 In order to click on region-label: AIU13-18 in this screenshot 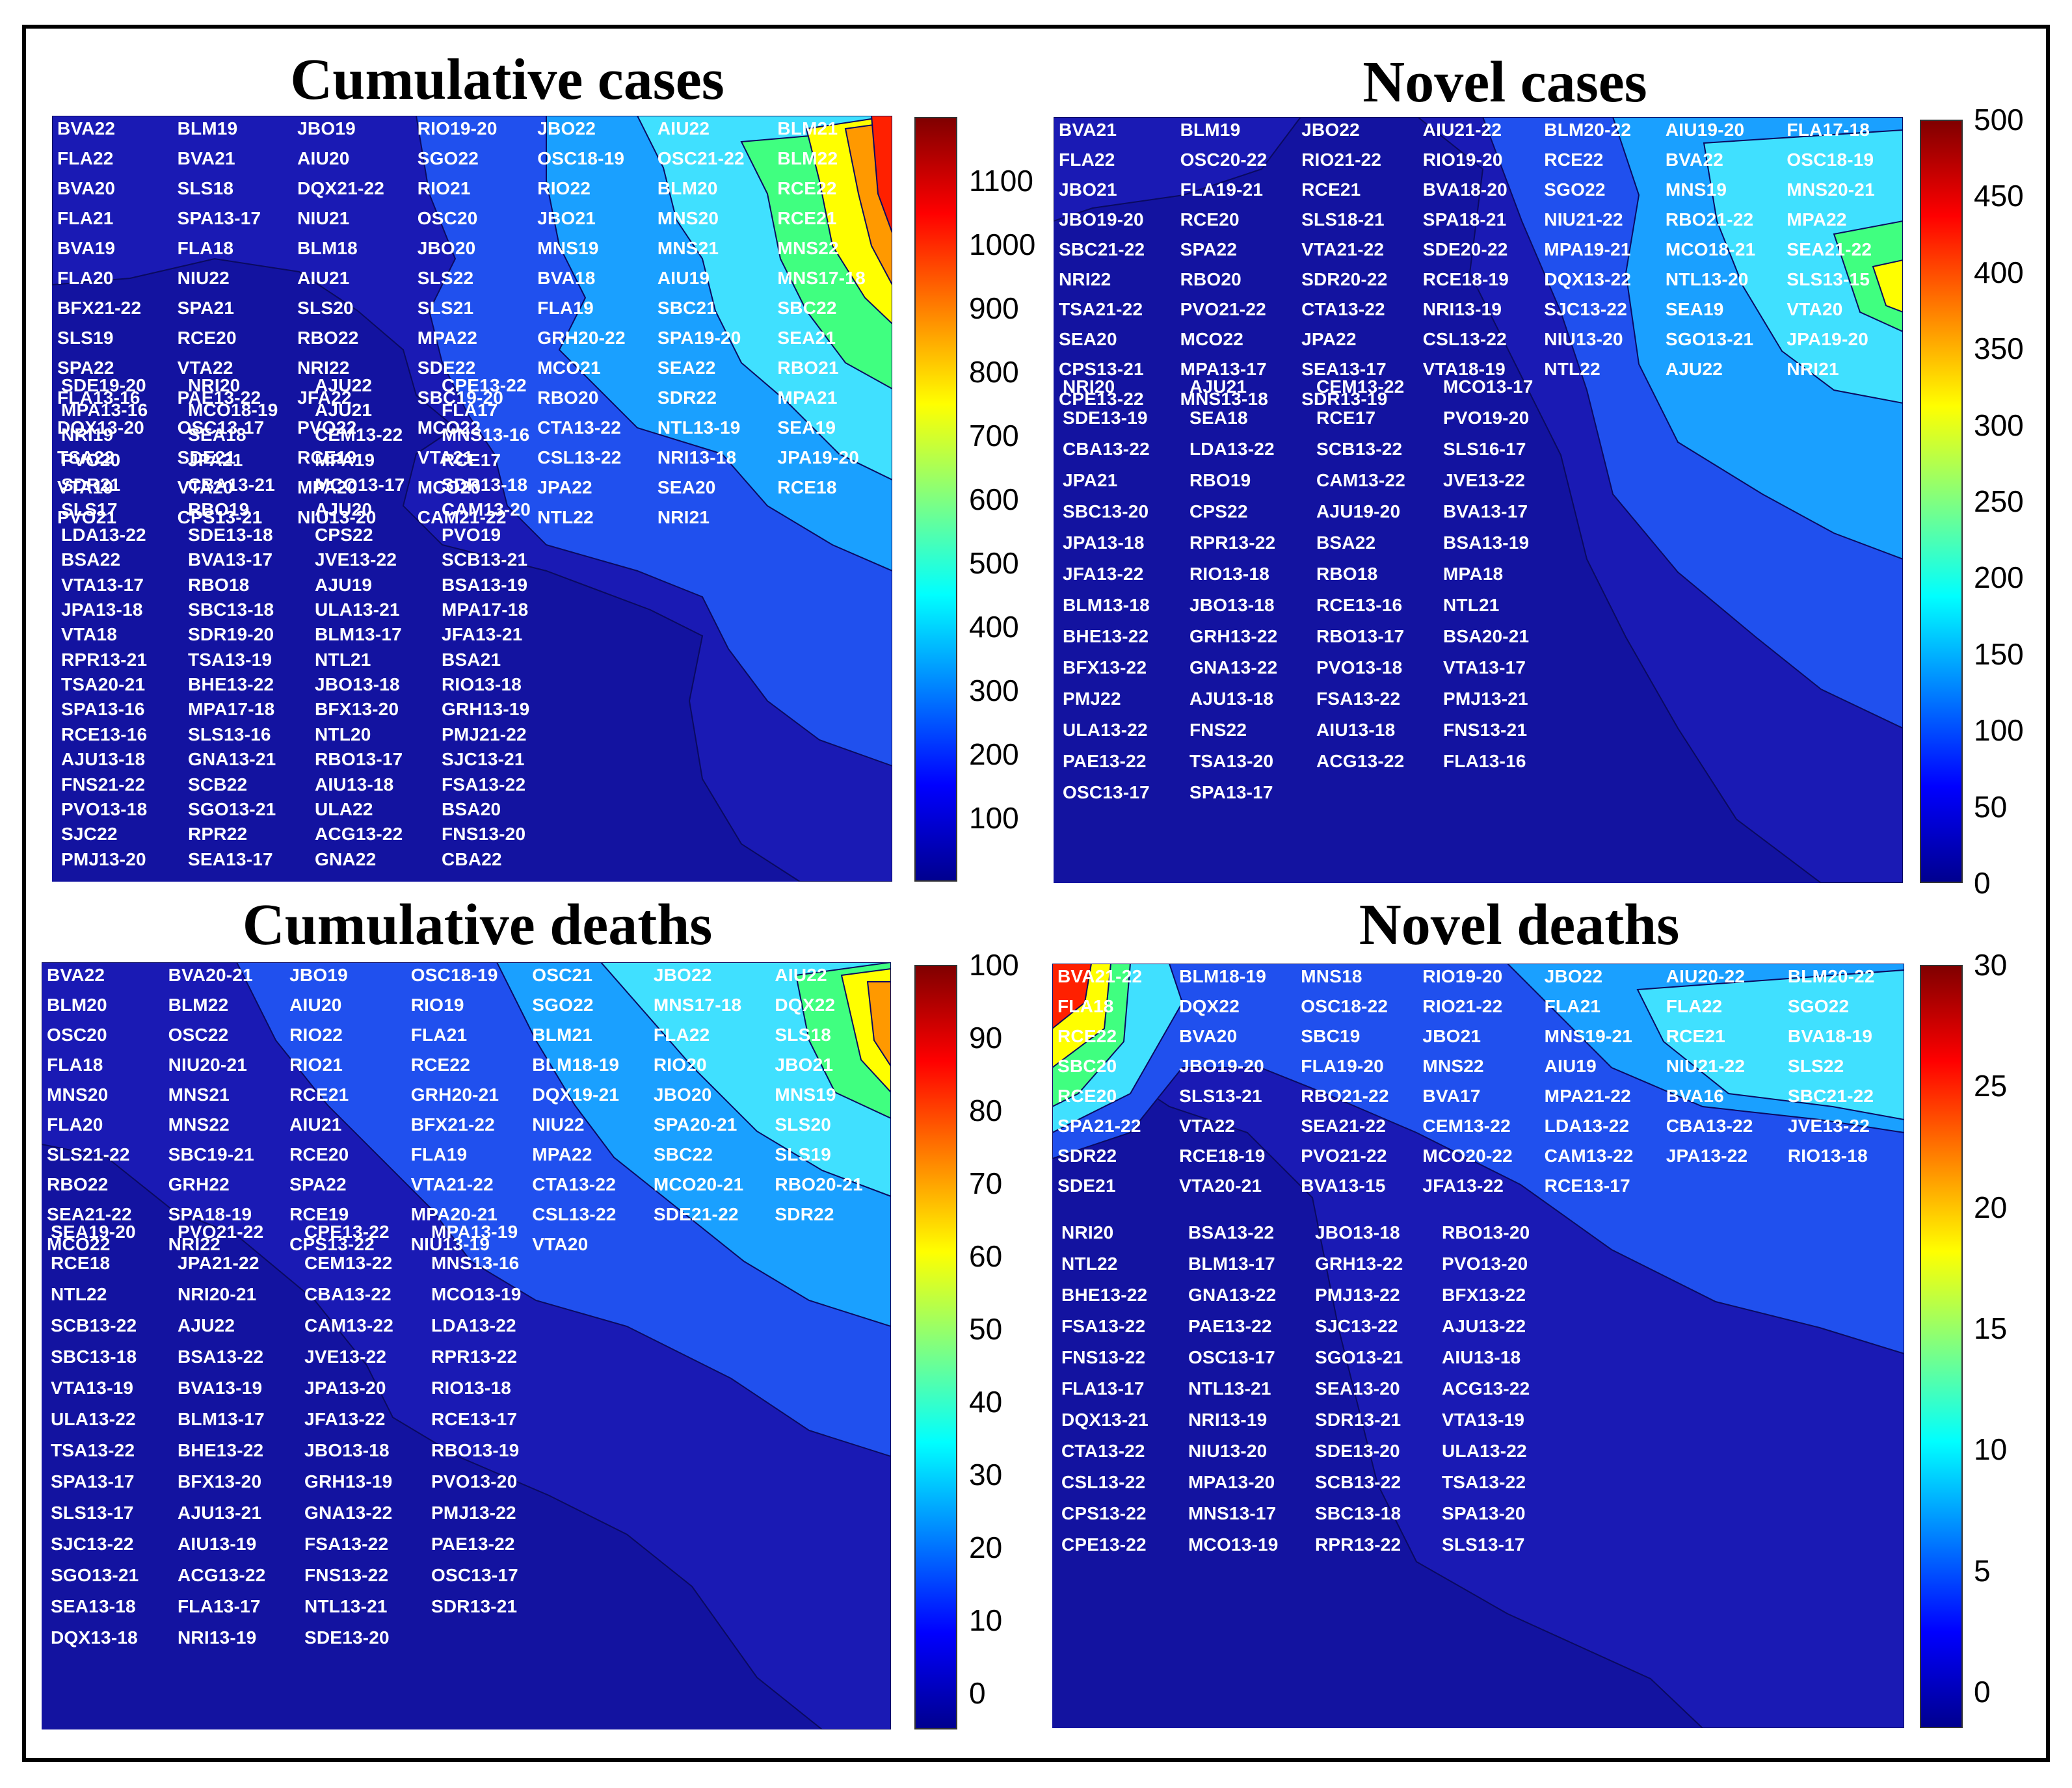, I will do `click(354, 784)`.